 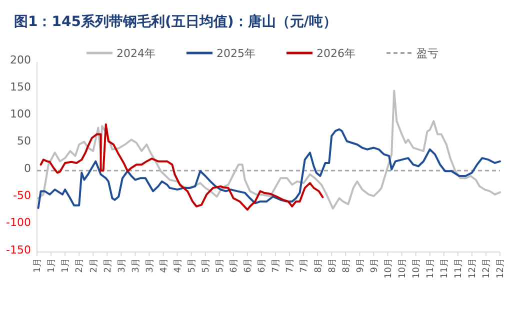 What do you see at coordinates (336, 53) in the screenshot?
I see `legend-label: 2026年` at bounding box center [336, 53].